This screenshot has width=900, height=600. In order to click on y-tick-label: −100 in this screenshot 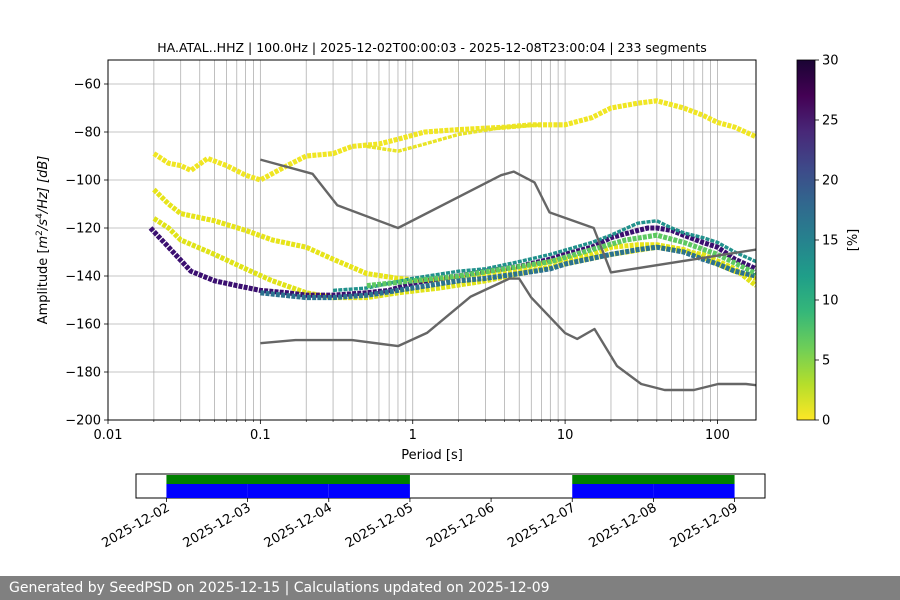, I will do `click(83, 181)`.